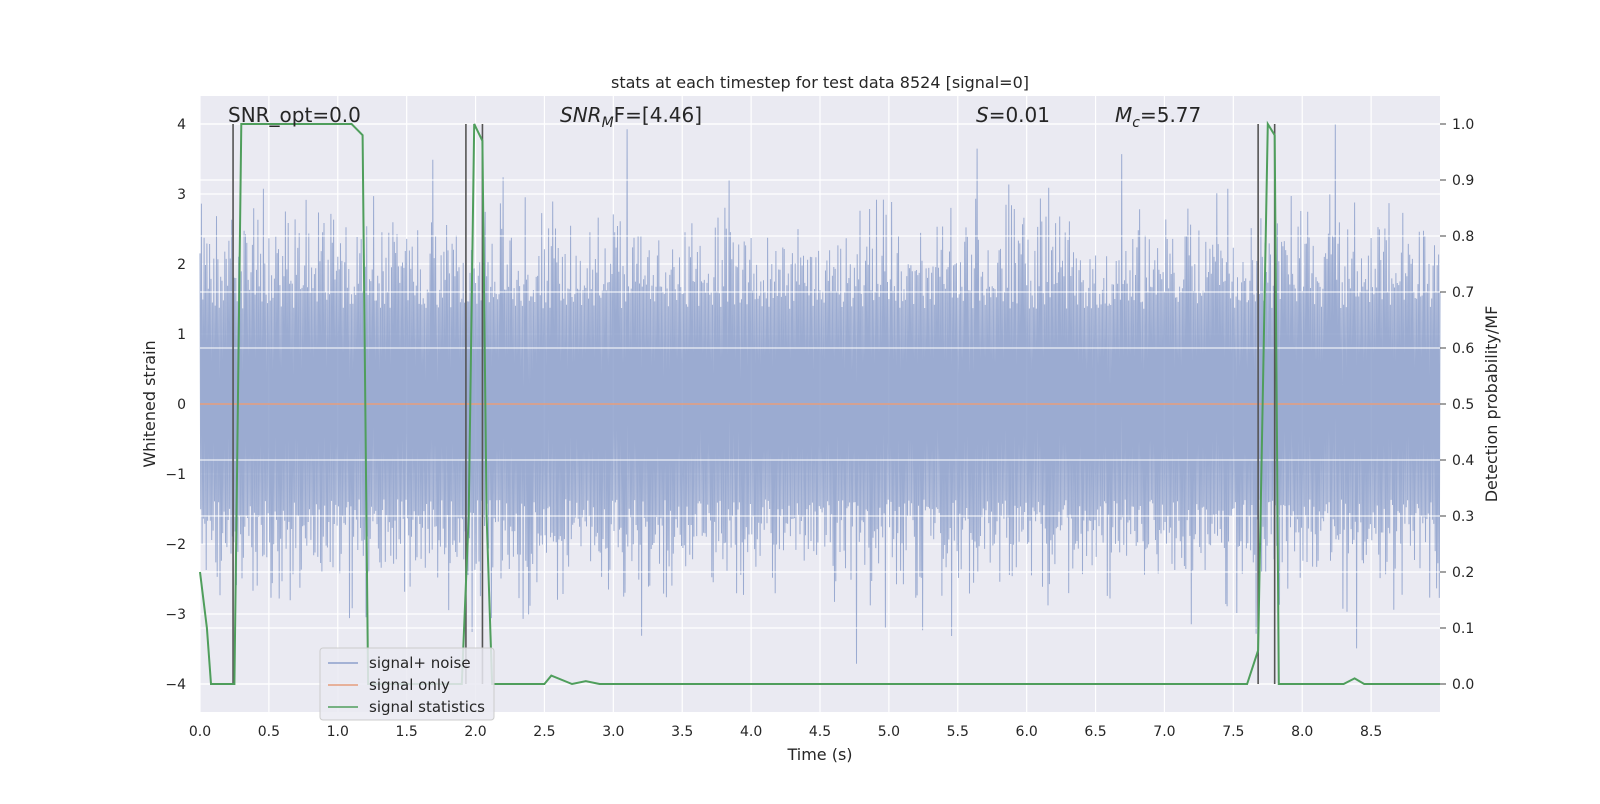  What do you see at coordinates (1463, 517) in the screenshot?
I see `y2-tick-label: 0.3` at bounding box center [1463, 517].